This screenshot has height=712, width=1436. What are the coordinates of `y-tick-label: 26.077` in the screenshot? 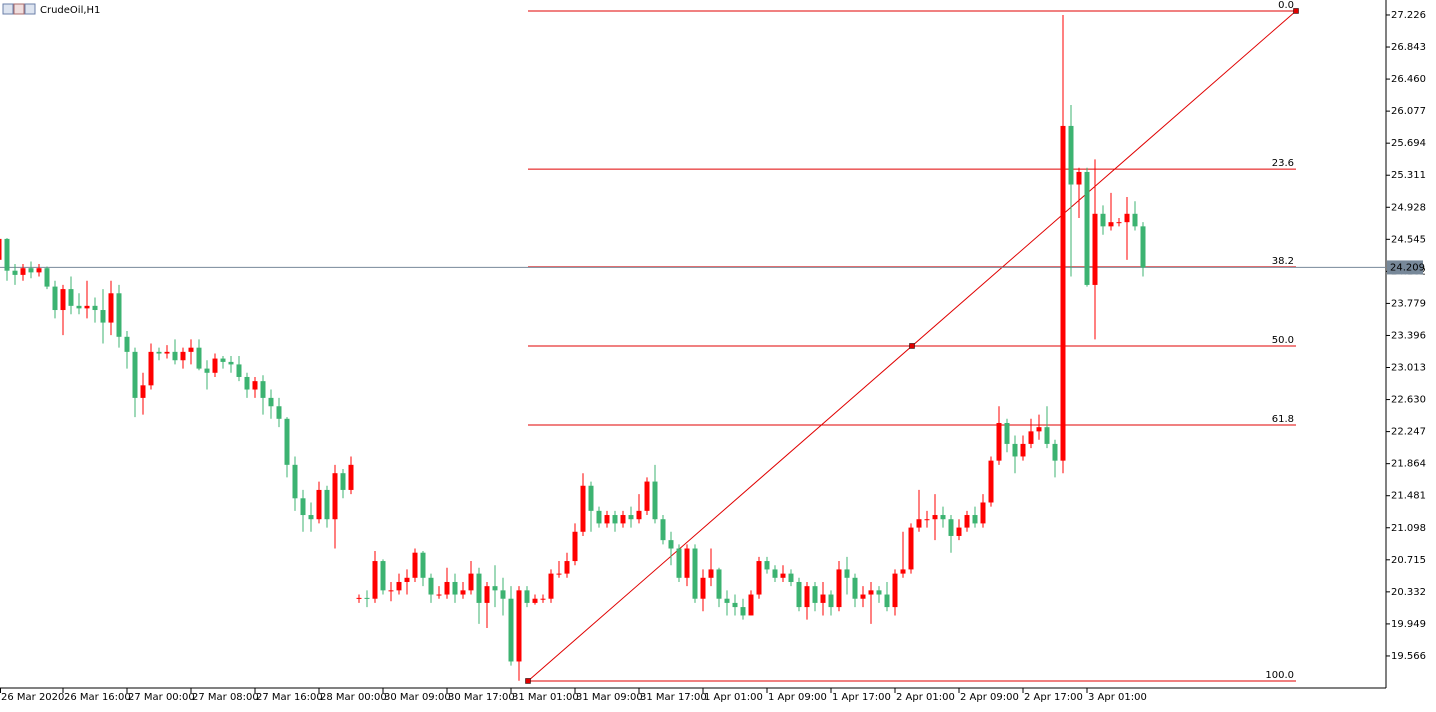 It's located at (1408, 111).